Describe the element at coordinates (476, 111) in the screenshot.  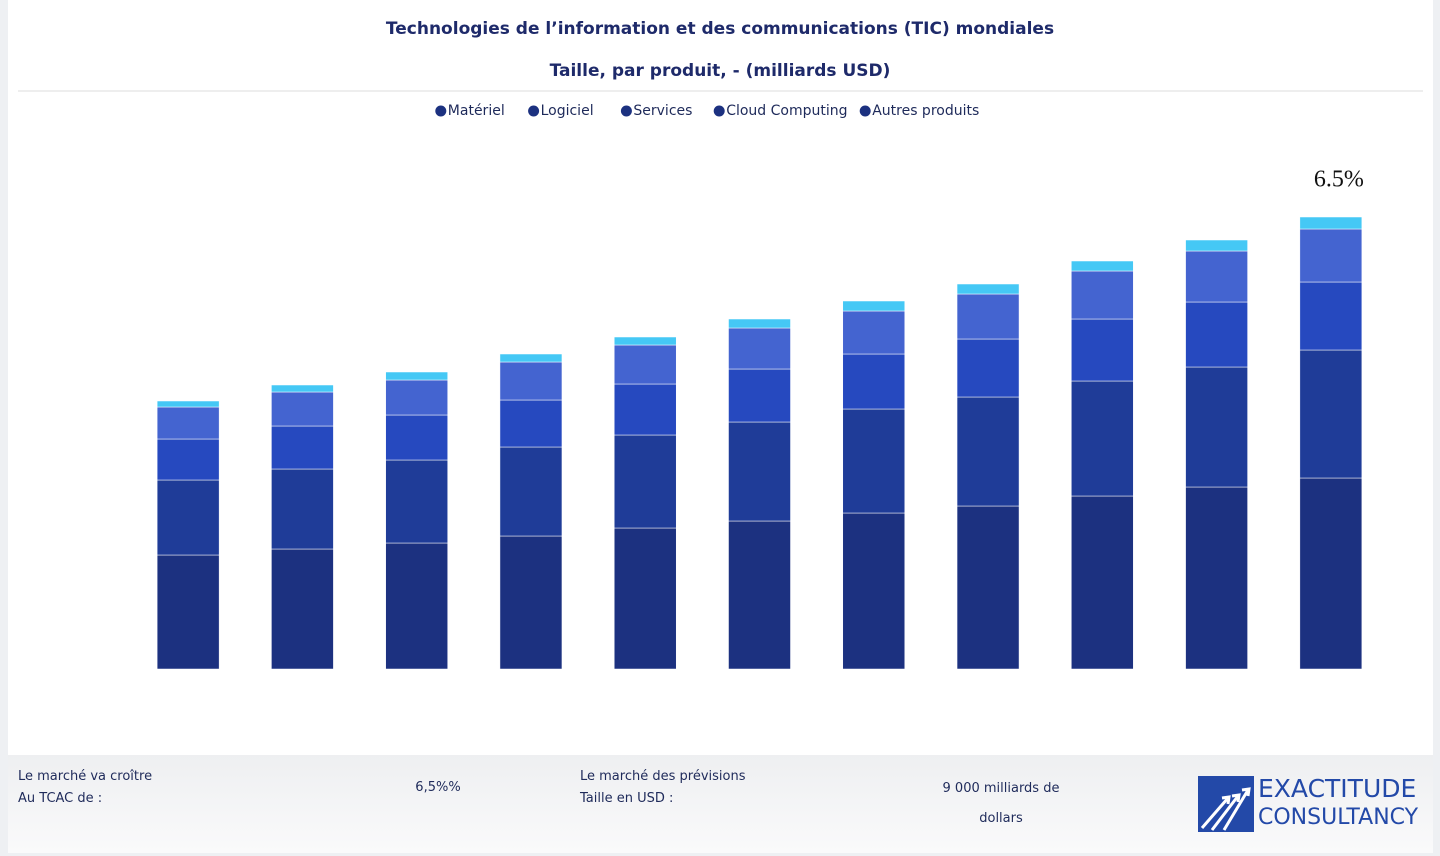
I see `legend-label: Matériel` at that location.